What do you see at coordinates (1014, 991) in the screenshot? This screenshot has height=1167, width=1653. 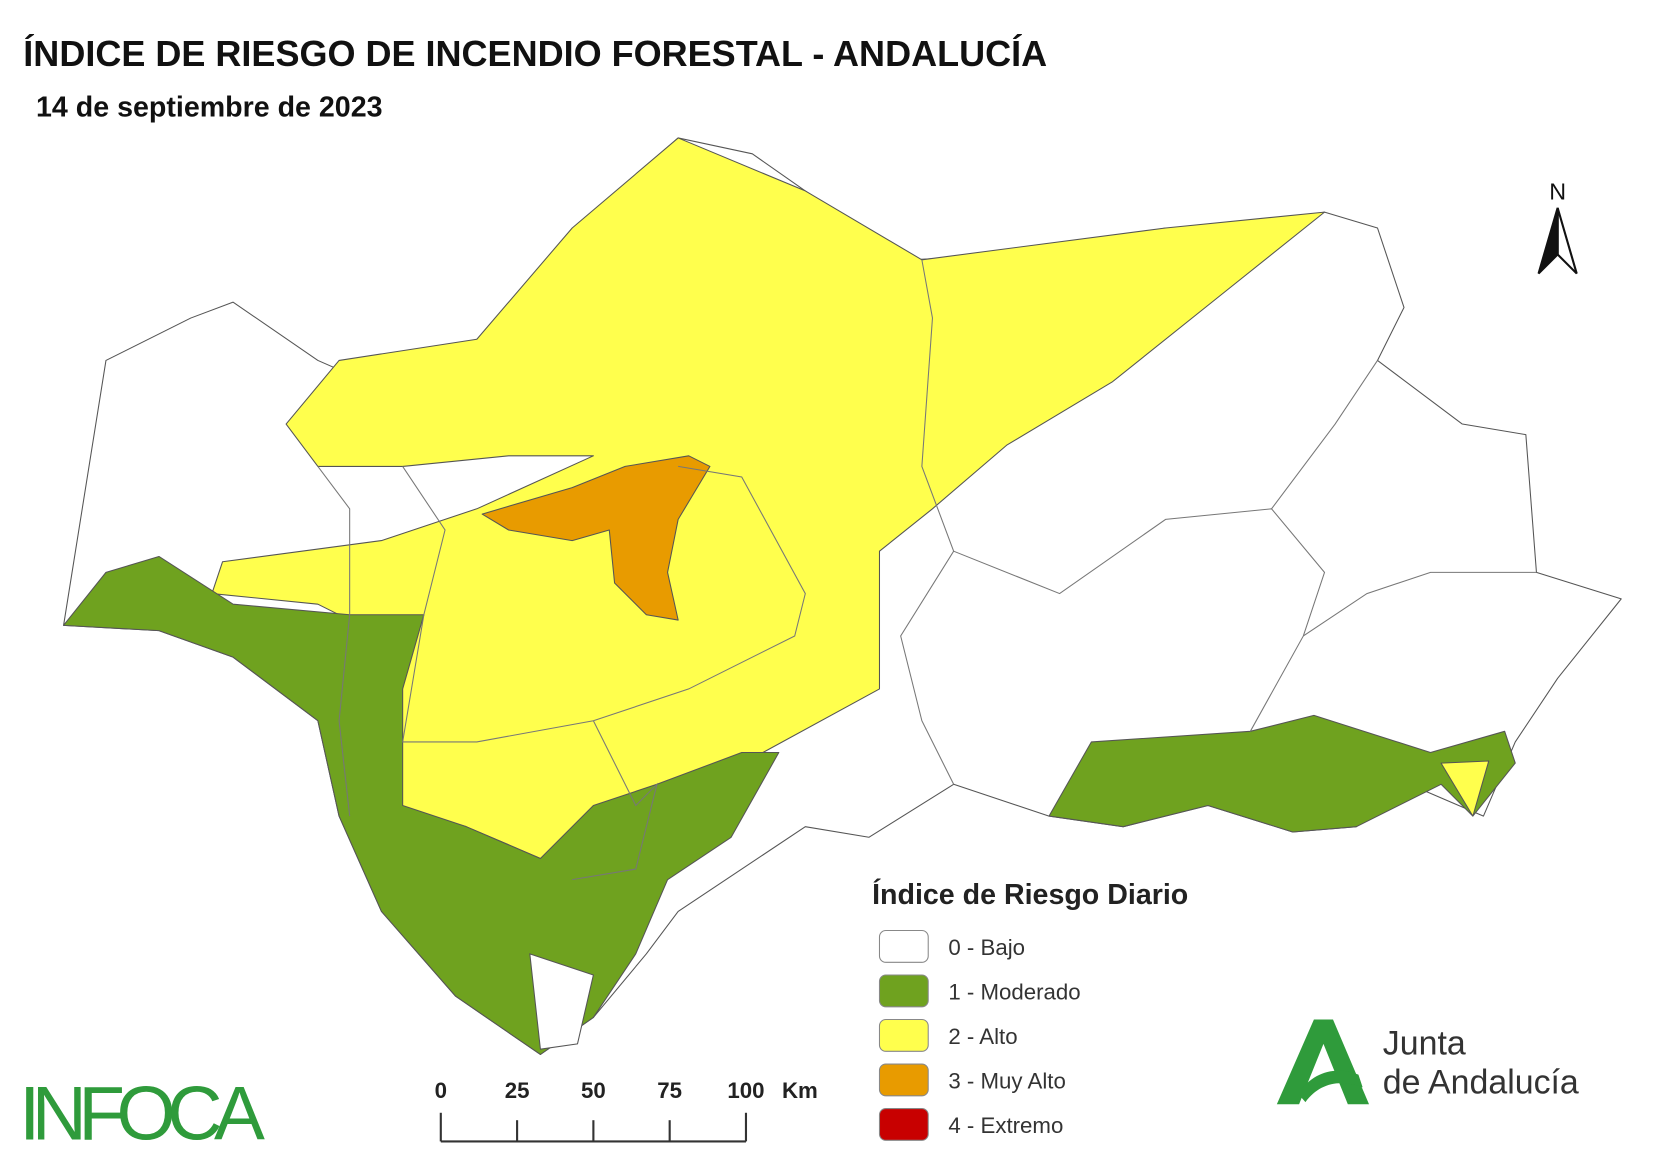 I see `legend-label: 1 - Moderado` at bounding box center [1014, 991].